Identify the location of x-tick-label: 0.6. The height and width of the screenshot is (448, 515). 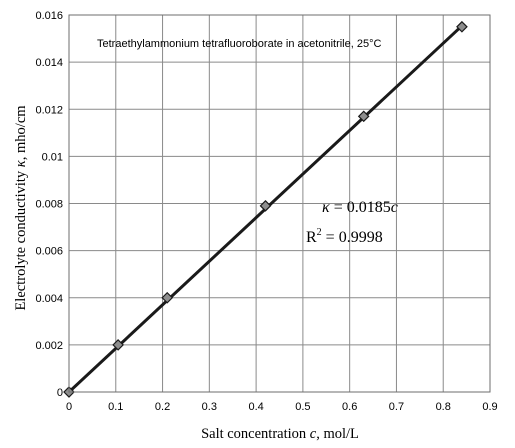
(349, 407).